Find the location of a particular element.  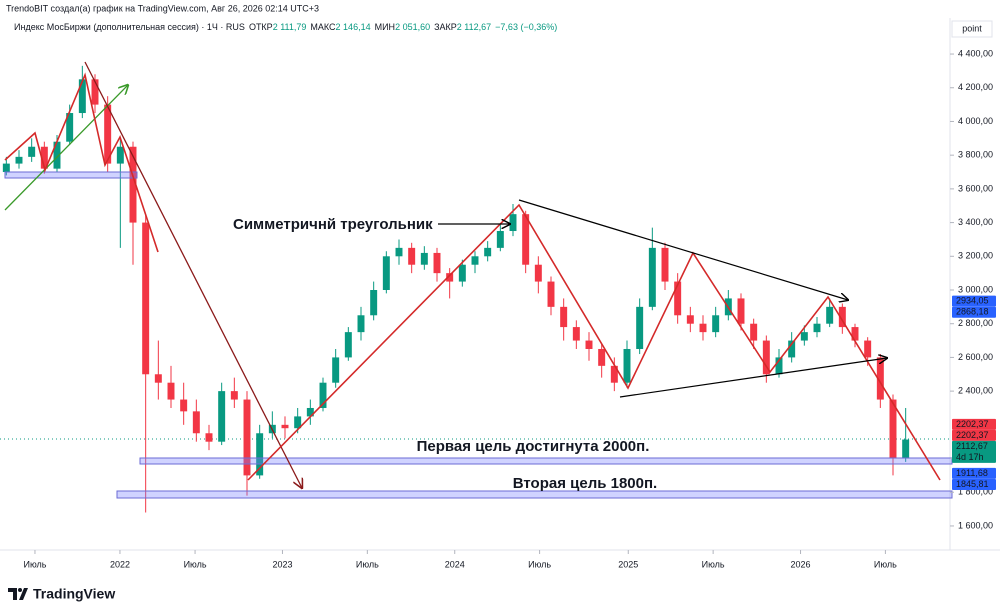

triangle-line is located at coordinates (683, 249).